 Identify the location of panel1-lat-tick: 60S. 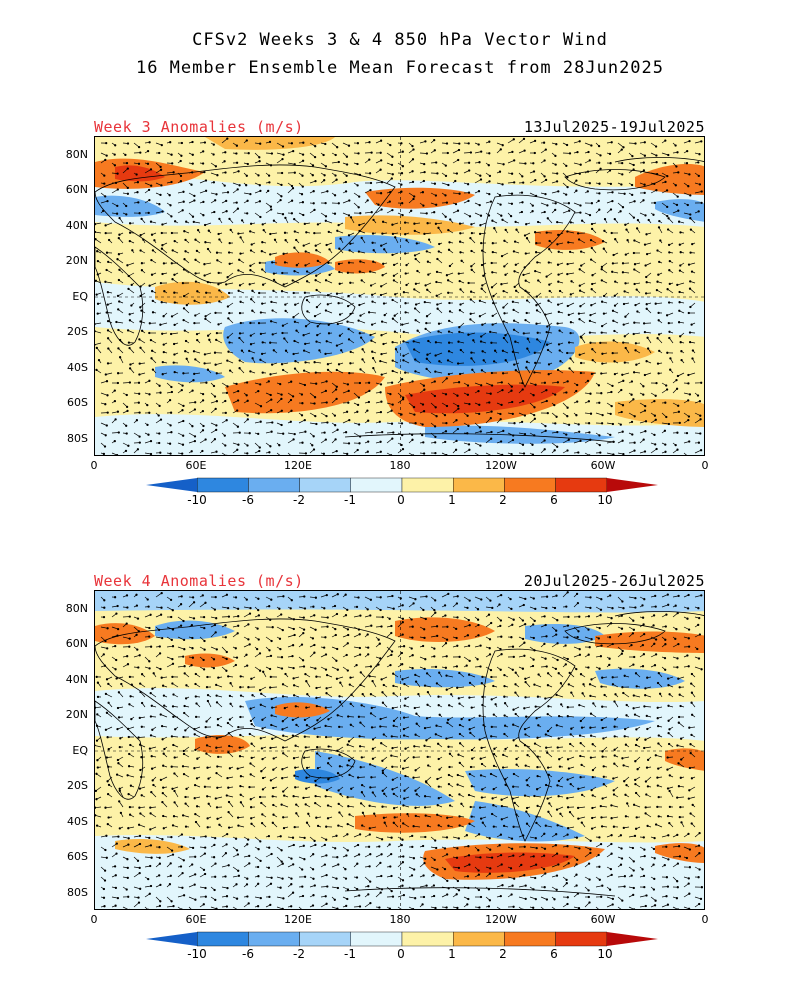
(77, 402).